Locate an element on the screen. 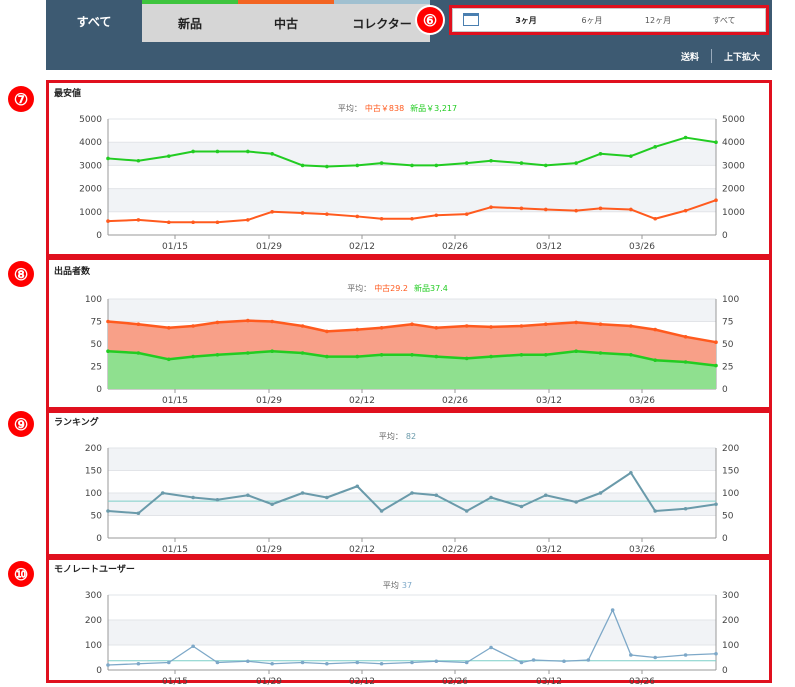  badge-6: ⑥ is located at coordinates (430, 20).